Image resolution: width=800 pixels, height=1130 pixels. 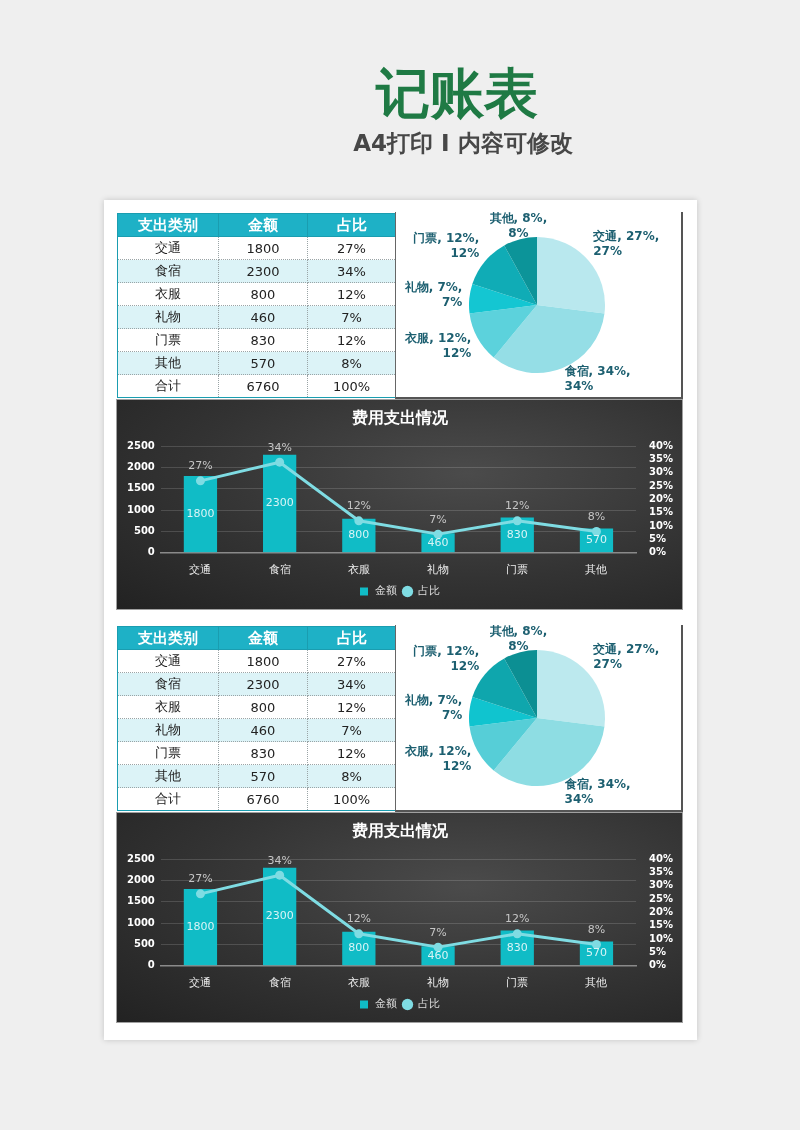 What do you see at coordinates (140, 922) in the screenshot?
I see `y-tick-label: 1000` at bounding box center [140, 922].